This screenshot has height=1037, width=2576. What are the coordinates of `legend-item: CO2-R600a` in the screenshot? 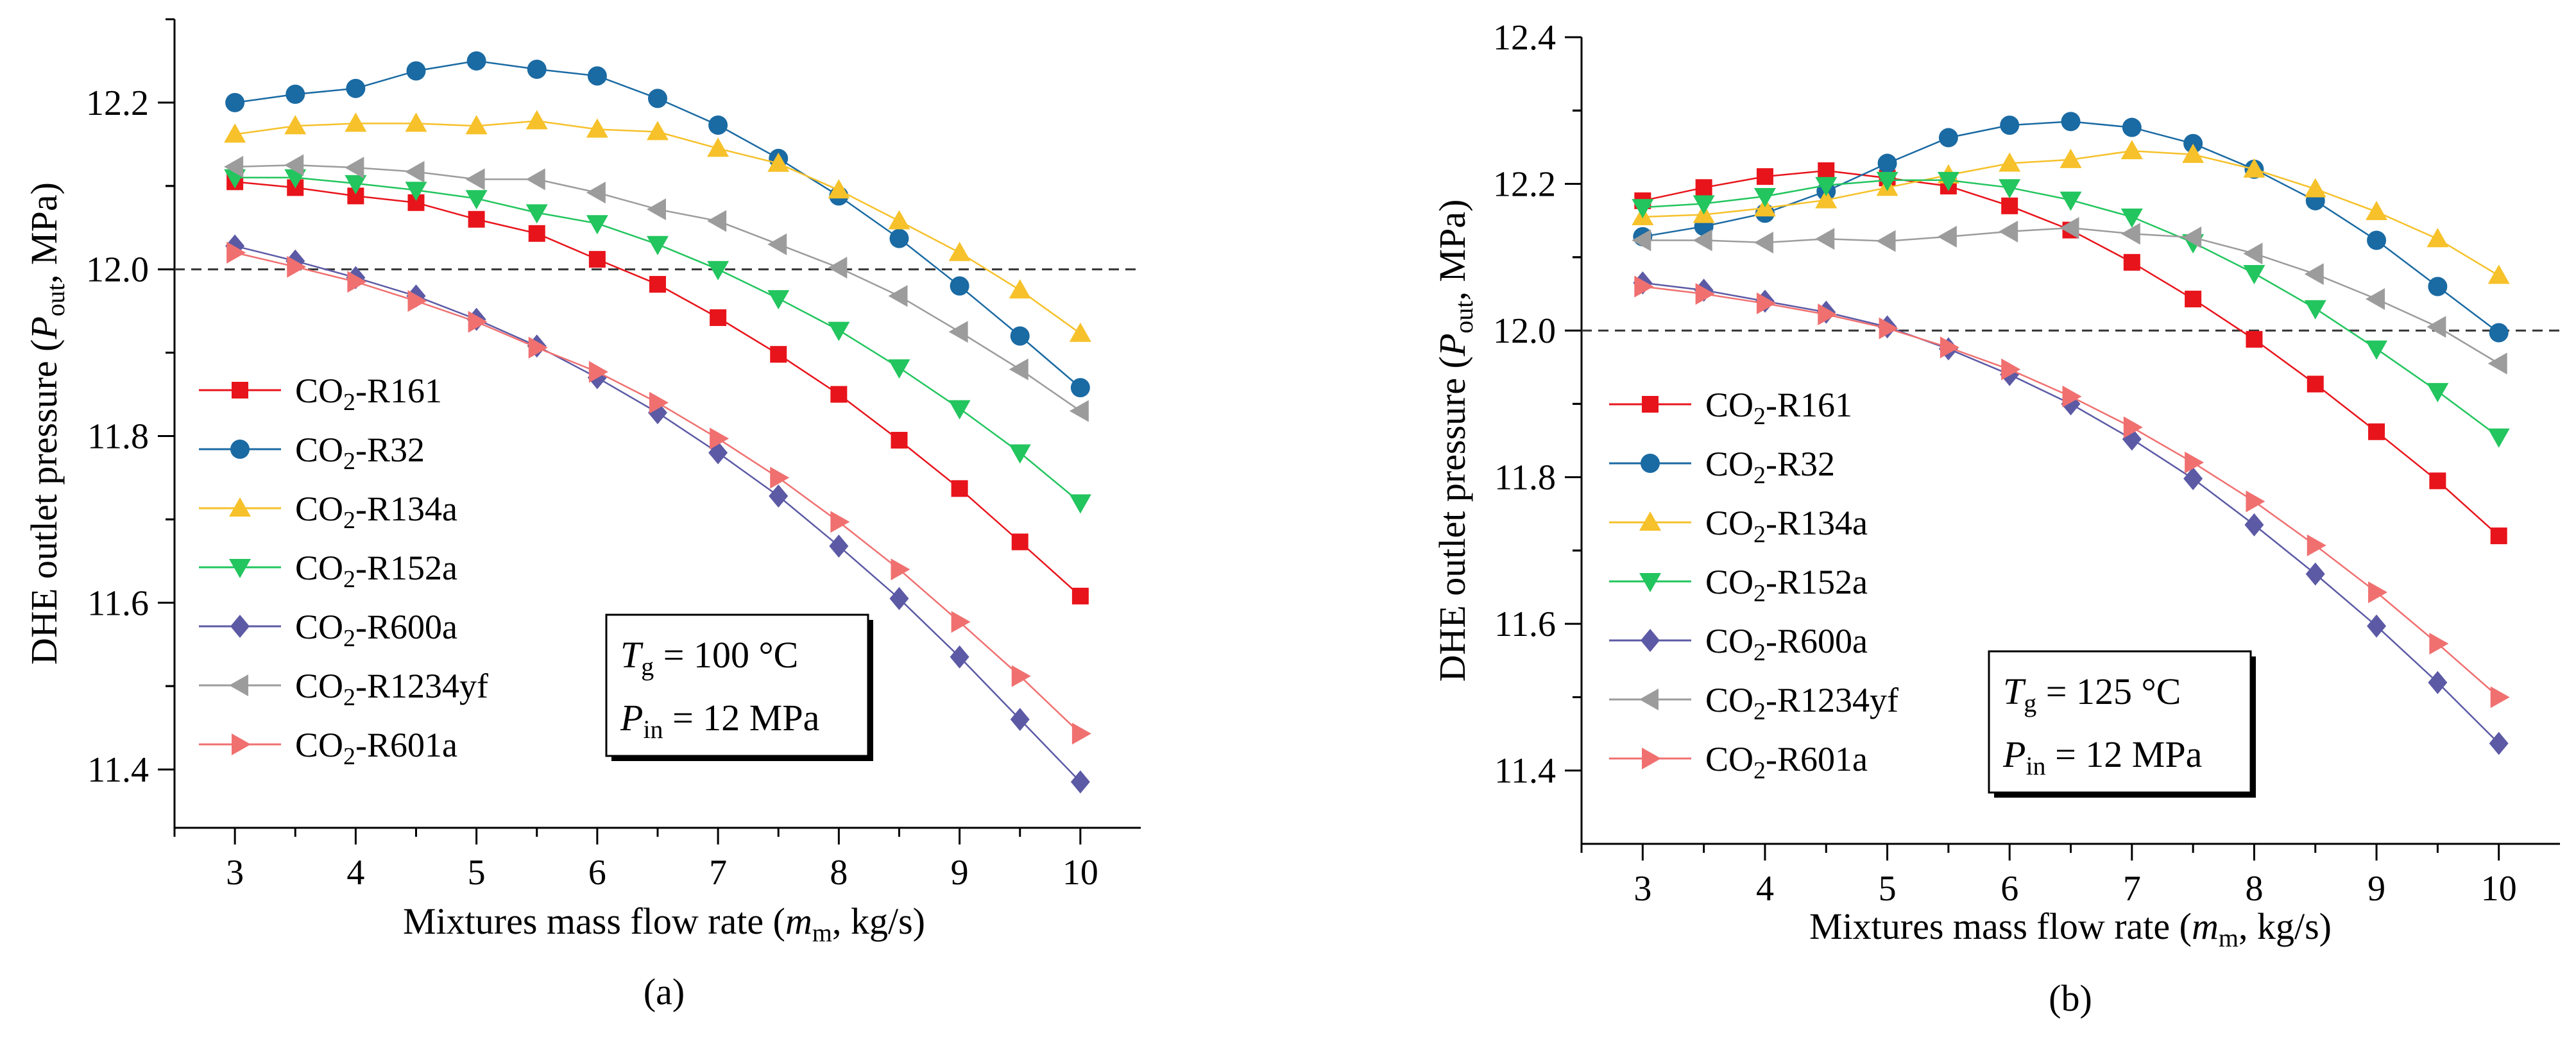 It's located at (328, 630).